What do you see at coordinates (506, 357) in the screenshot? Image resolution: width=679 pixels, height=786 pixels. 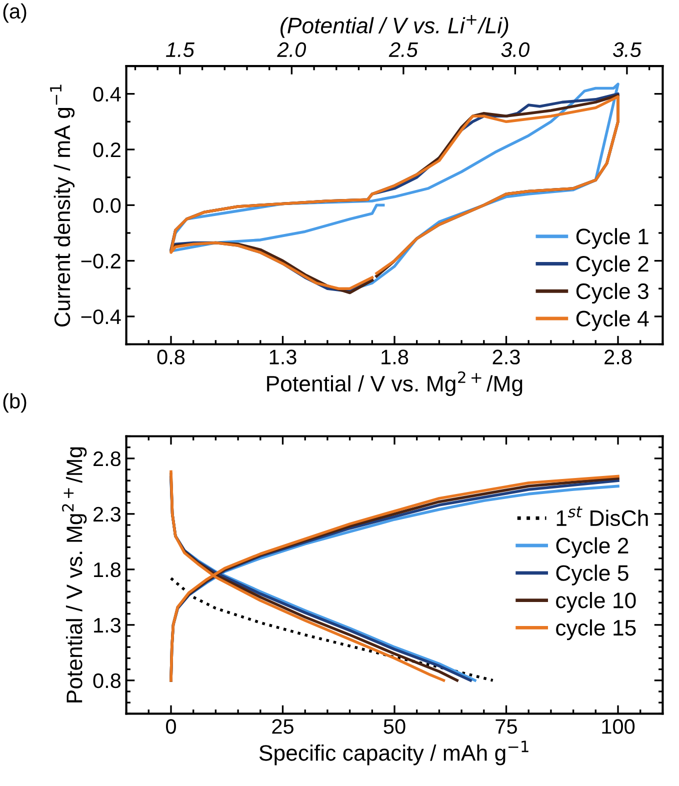 I see `x-tick-label: 2.3` at bounding box center [506, 357].